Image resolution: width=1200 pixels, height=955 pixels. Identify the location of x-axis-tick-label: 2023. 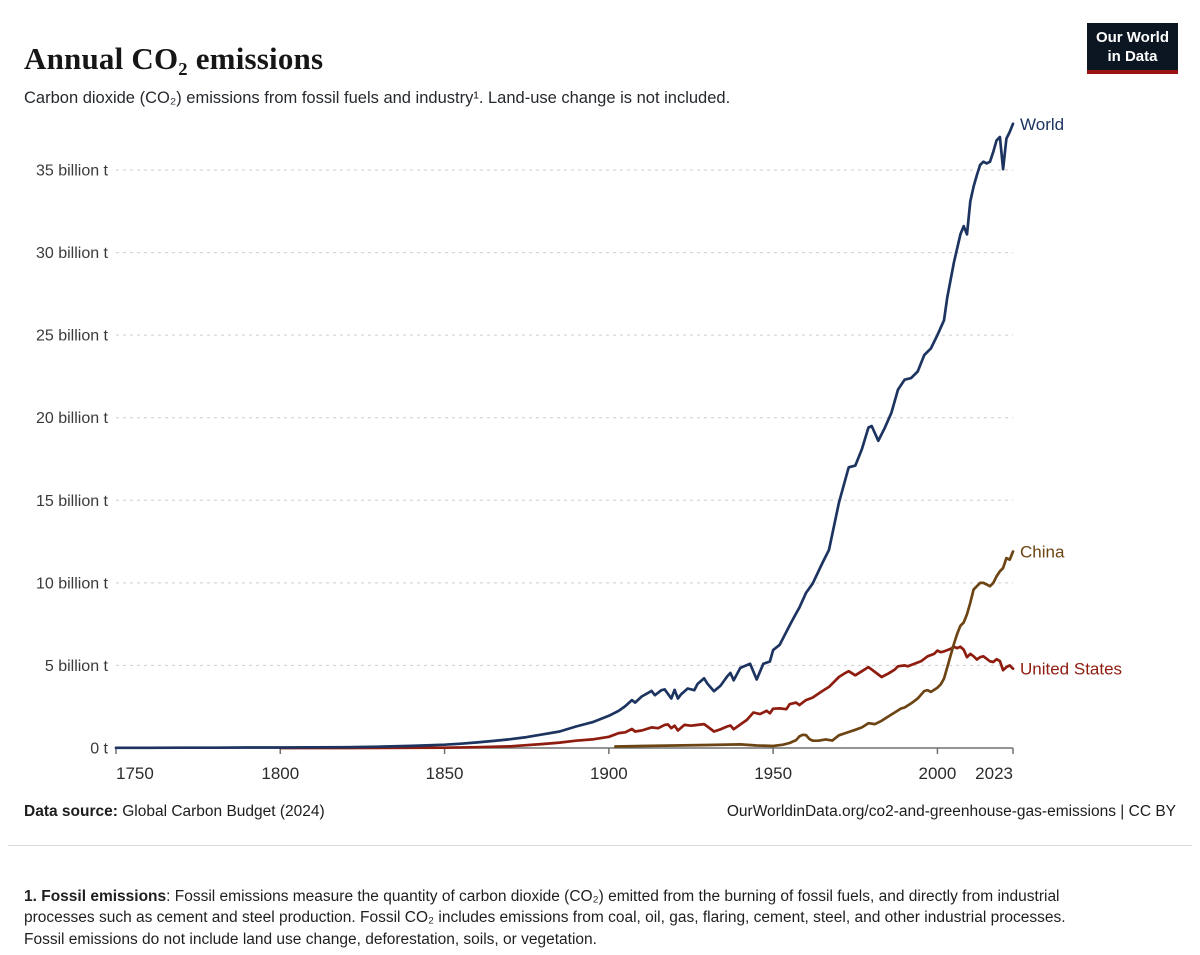
(994, 773).